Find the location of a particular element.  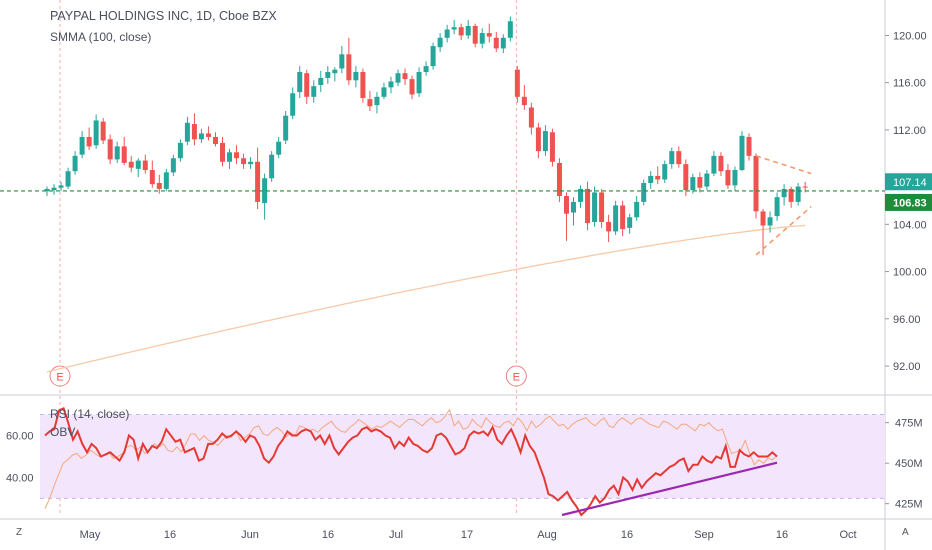

rsi-legend: RSI (14, close) is located at coordinates (90, 414).